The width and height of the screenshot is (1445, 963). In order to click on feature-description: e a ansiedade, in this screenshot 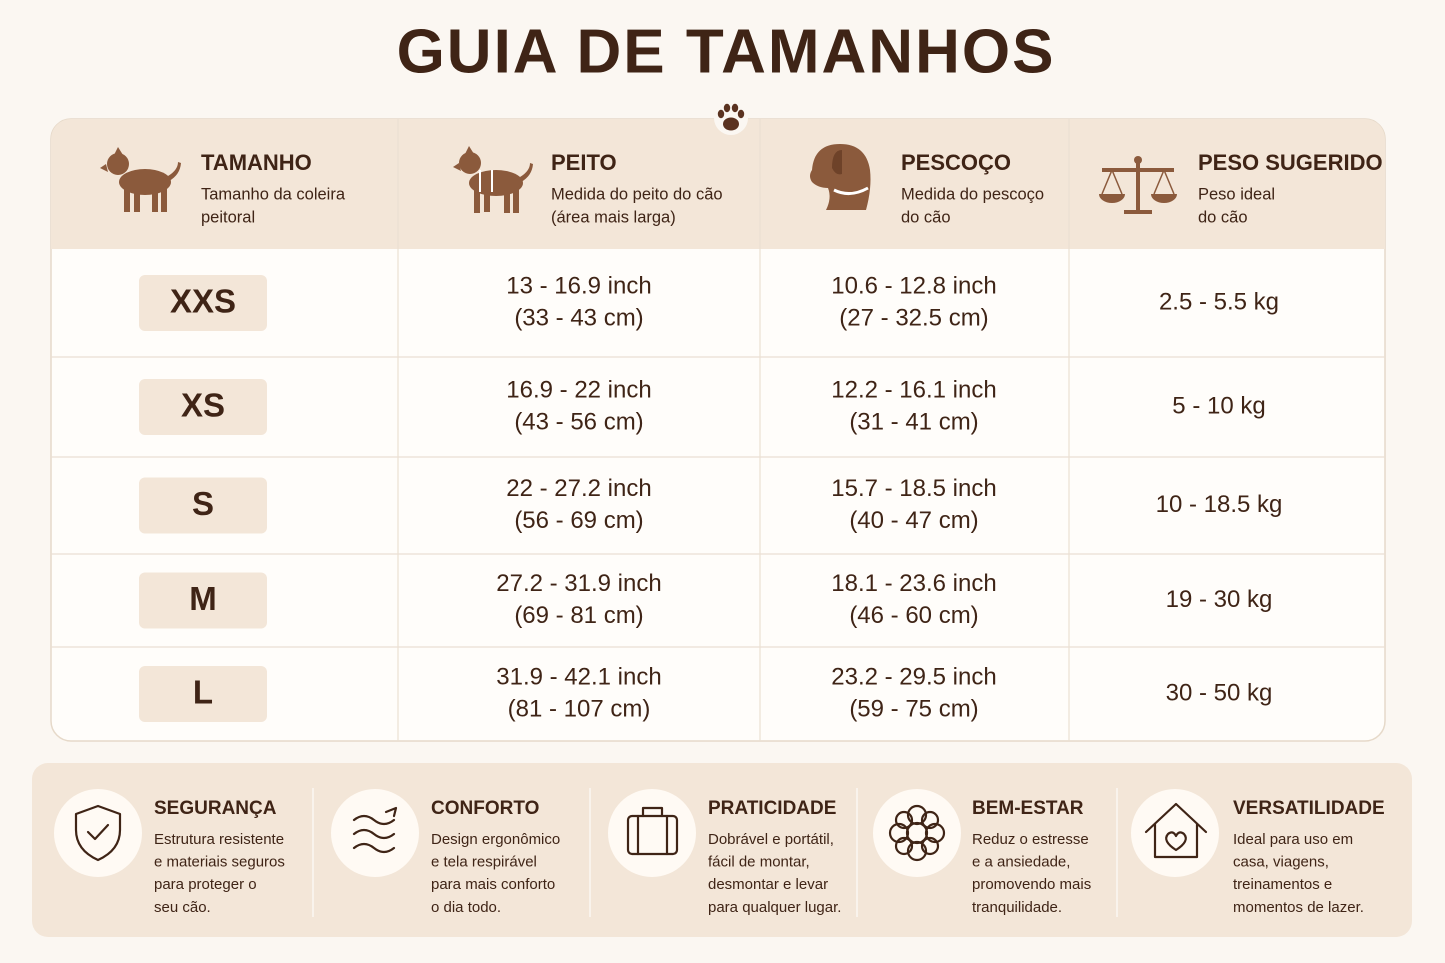, I will do `click(1021, 862)`.